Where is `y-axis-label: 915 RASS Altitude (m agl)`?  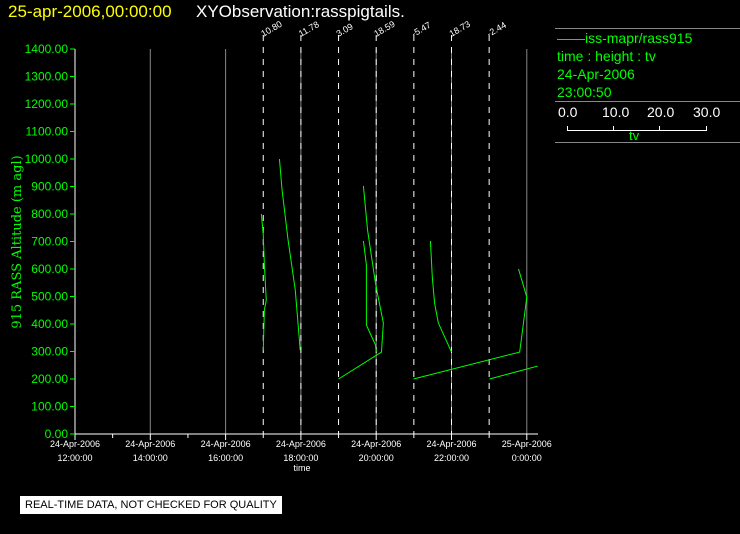
y-axis-label: 915 RASS Altitude (m agl) is located at coordinates (17, 241).